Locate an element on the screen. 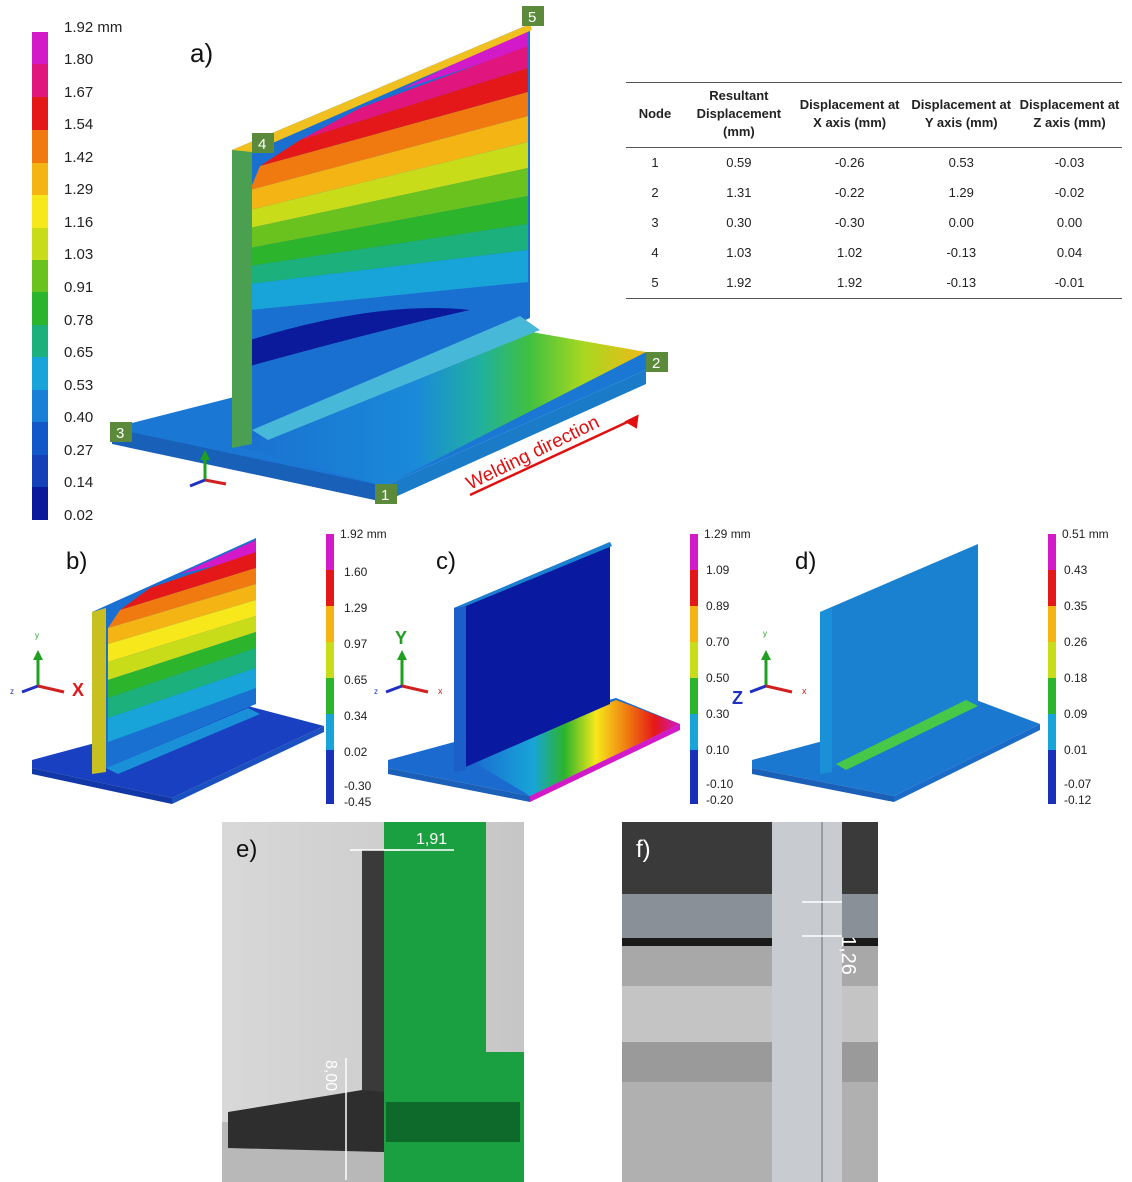 Image resolution: width=1132 pixels, height=1182 pixels. table-cell: 2 is located at coordinates (655, 192).